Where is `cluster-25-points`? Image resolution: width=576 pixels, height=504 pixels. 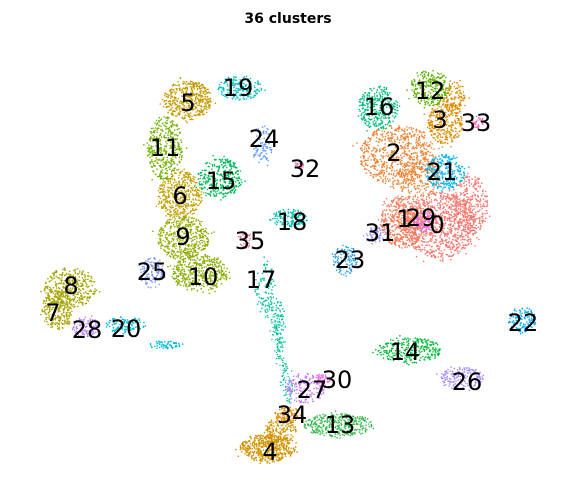 cluster-25-points is located at coordinates (152, 272).